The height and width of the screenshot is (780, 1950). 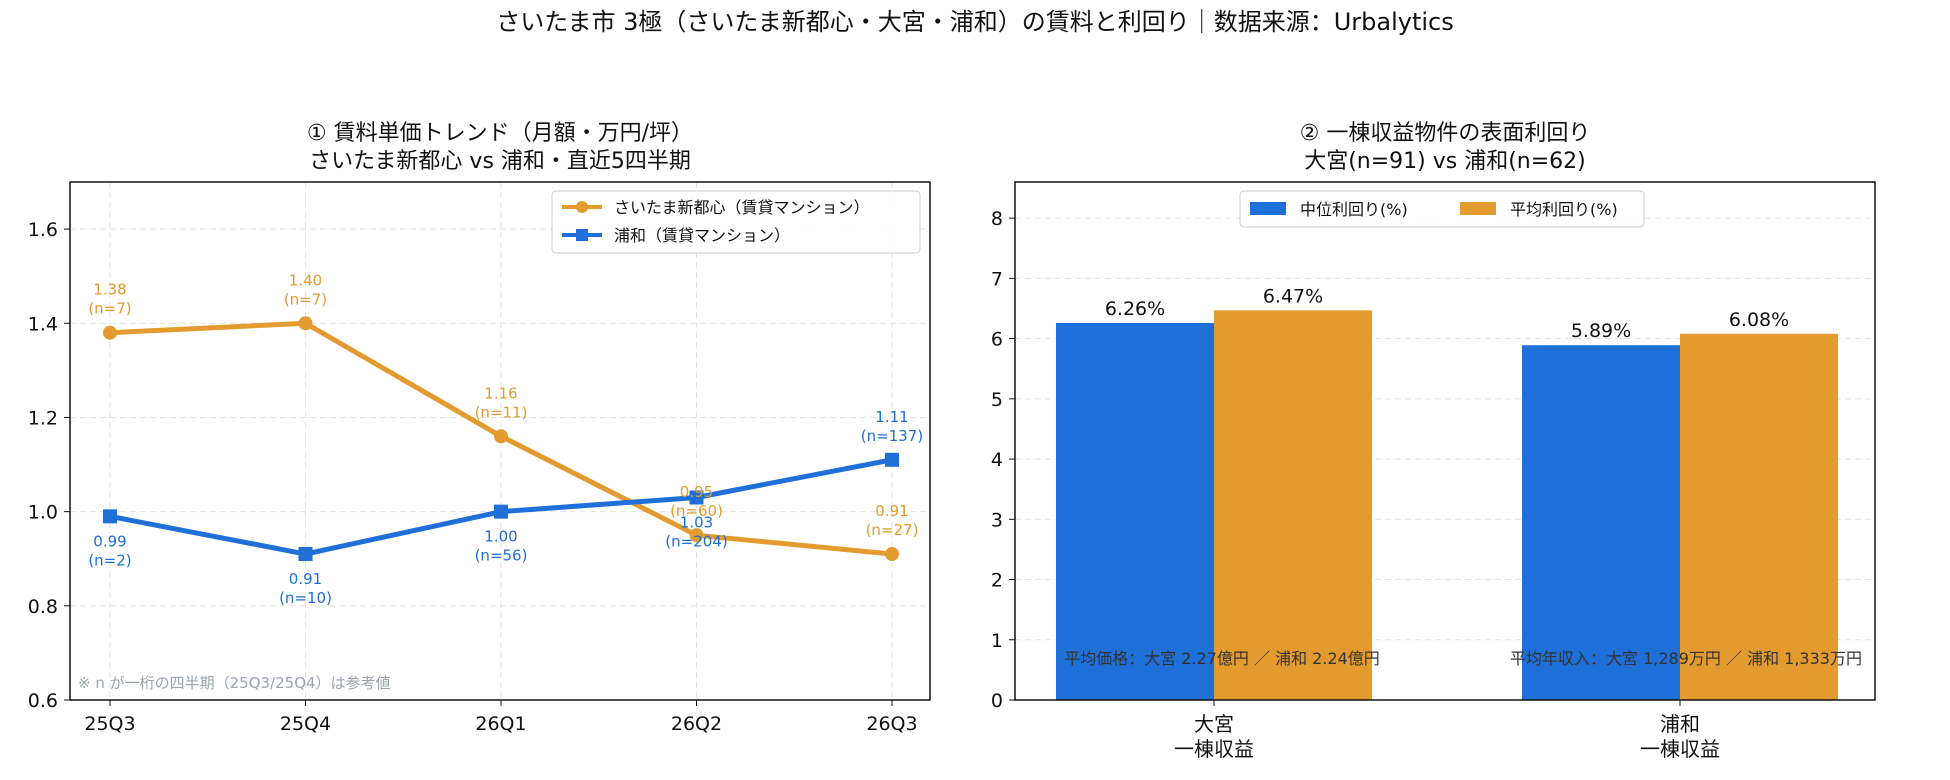 What do you see at coordinates (582, 207) in the screenshot?
I see `legend-marker-orange` at bounding box center [582, 207].